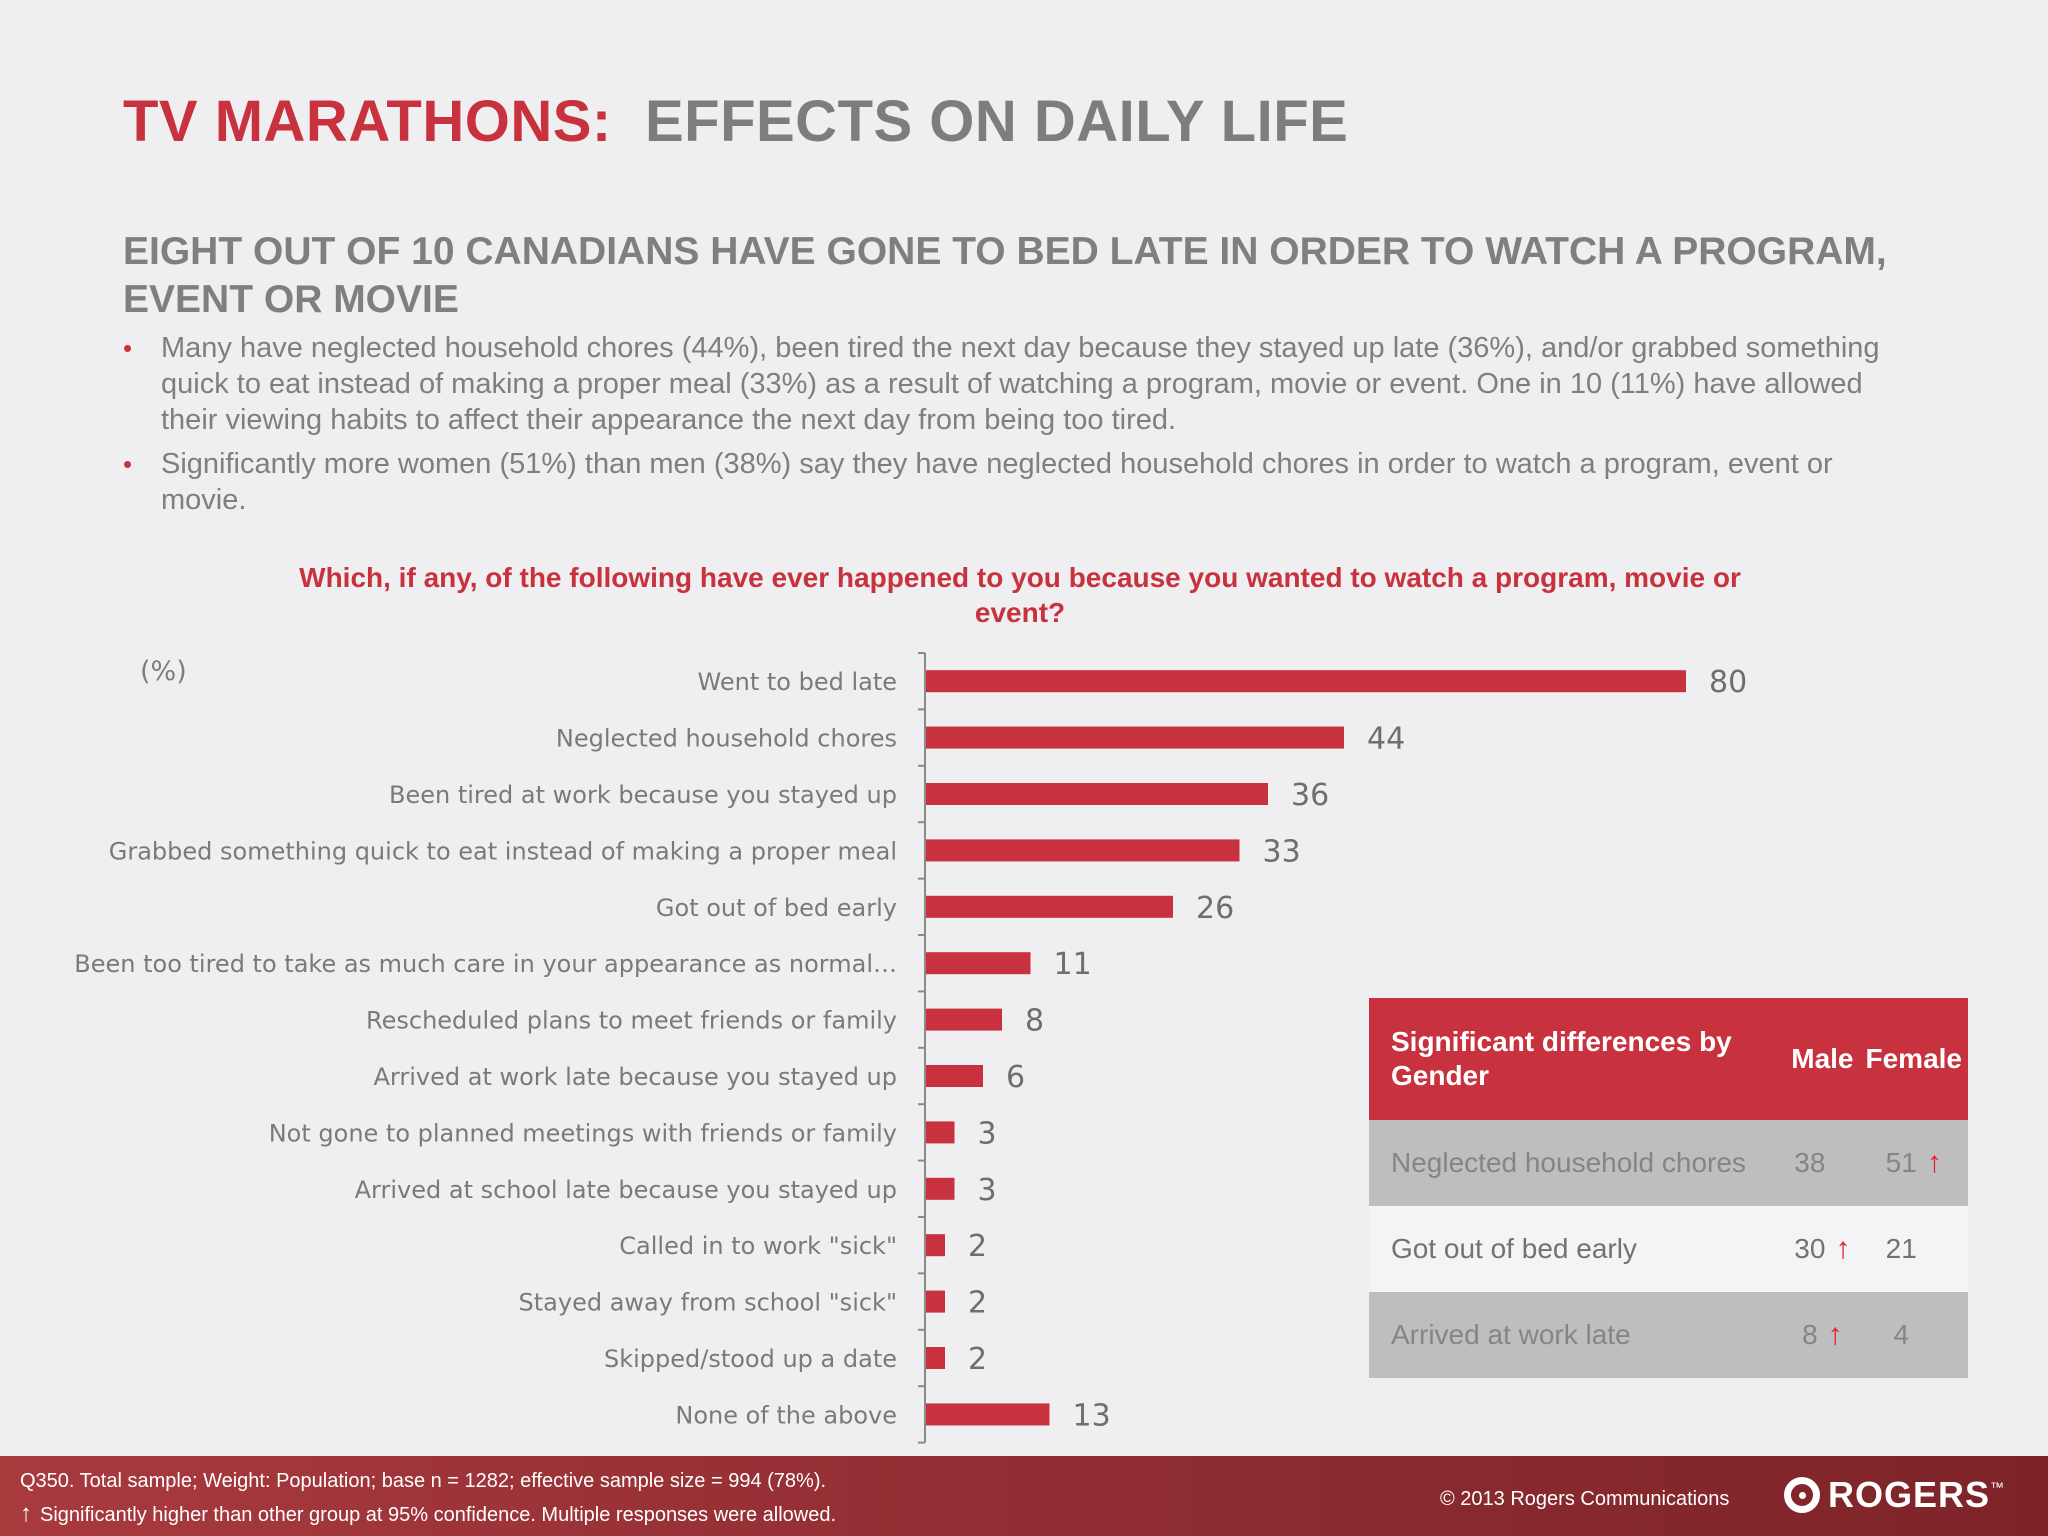 Image resolution: width=2048 pixels, height=1536 pixels. I want to click on row-label: Neglected household chores, so click(1577, 1163).